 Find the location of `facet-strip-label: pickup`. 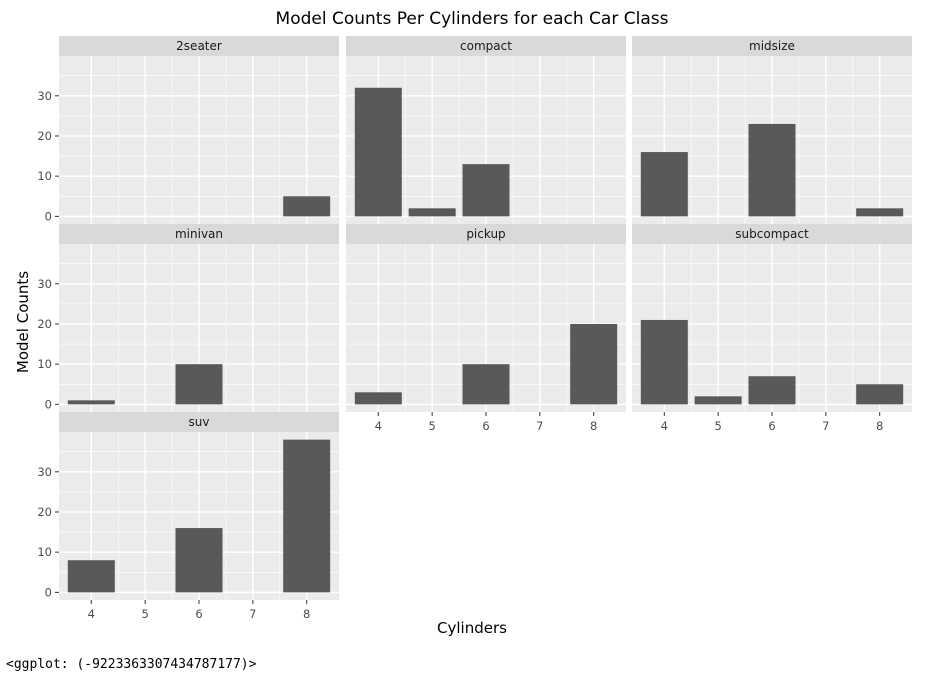

facet-strip-label: pickup is located at coordinates (485, 234).